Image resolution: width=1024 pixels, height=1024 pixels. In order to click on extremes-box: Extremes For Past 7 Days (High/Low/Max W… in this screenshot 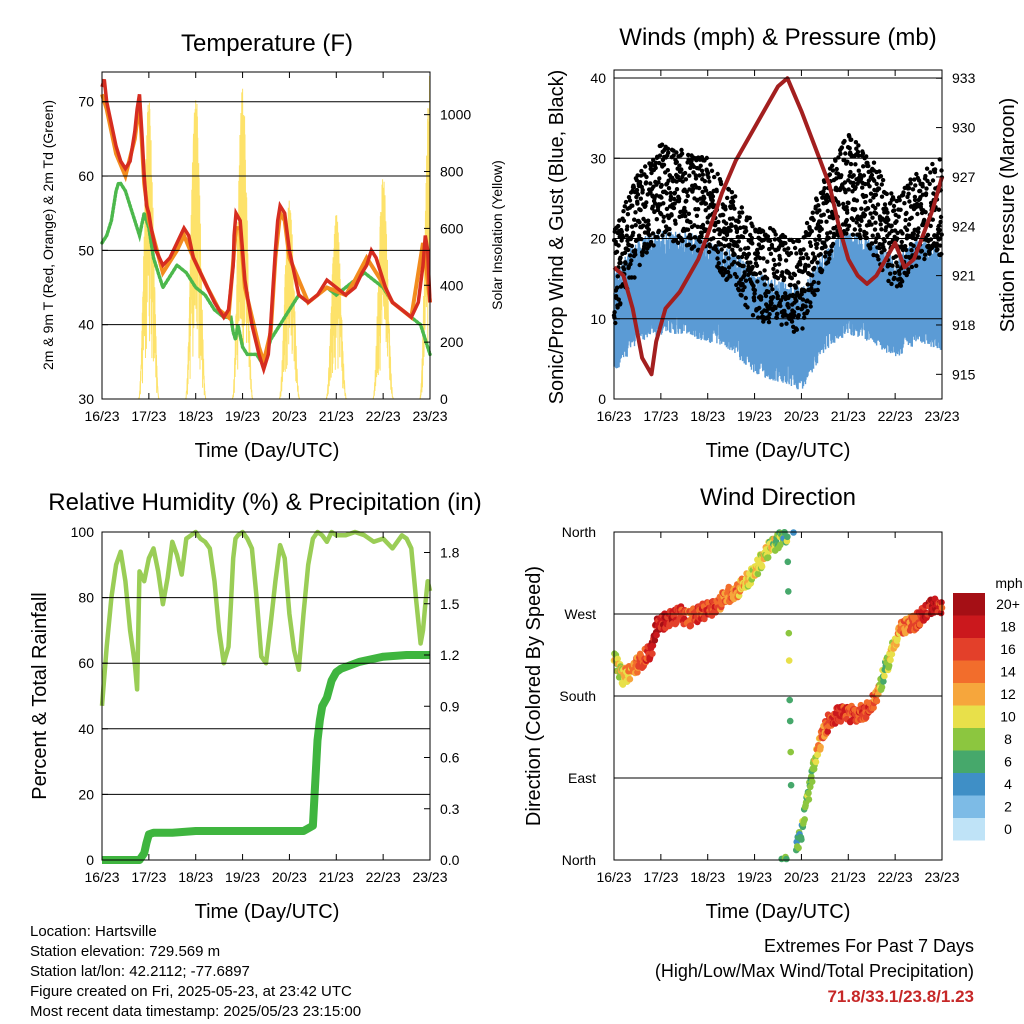, I will do `click(814, 971)`.